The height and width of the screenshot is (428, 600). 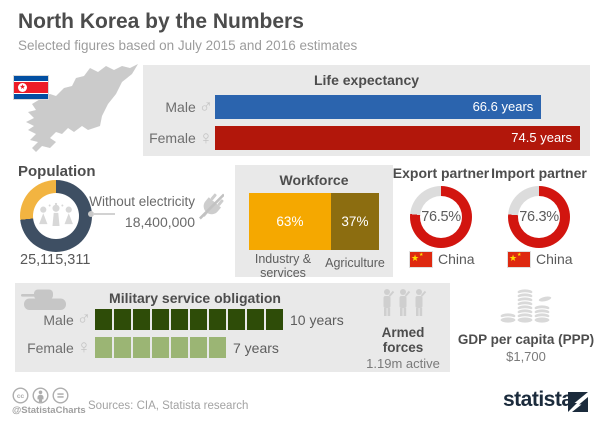 I want to click on export-partner-country: ★ ★ China, so click(x=442, y=259).